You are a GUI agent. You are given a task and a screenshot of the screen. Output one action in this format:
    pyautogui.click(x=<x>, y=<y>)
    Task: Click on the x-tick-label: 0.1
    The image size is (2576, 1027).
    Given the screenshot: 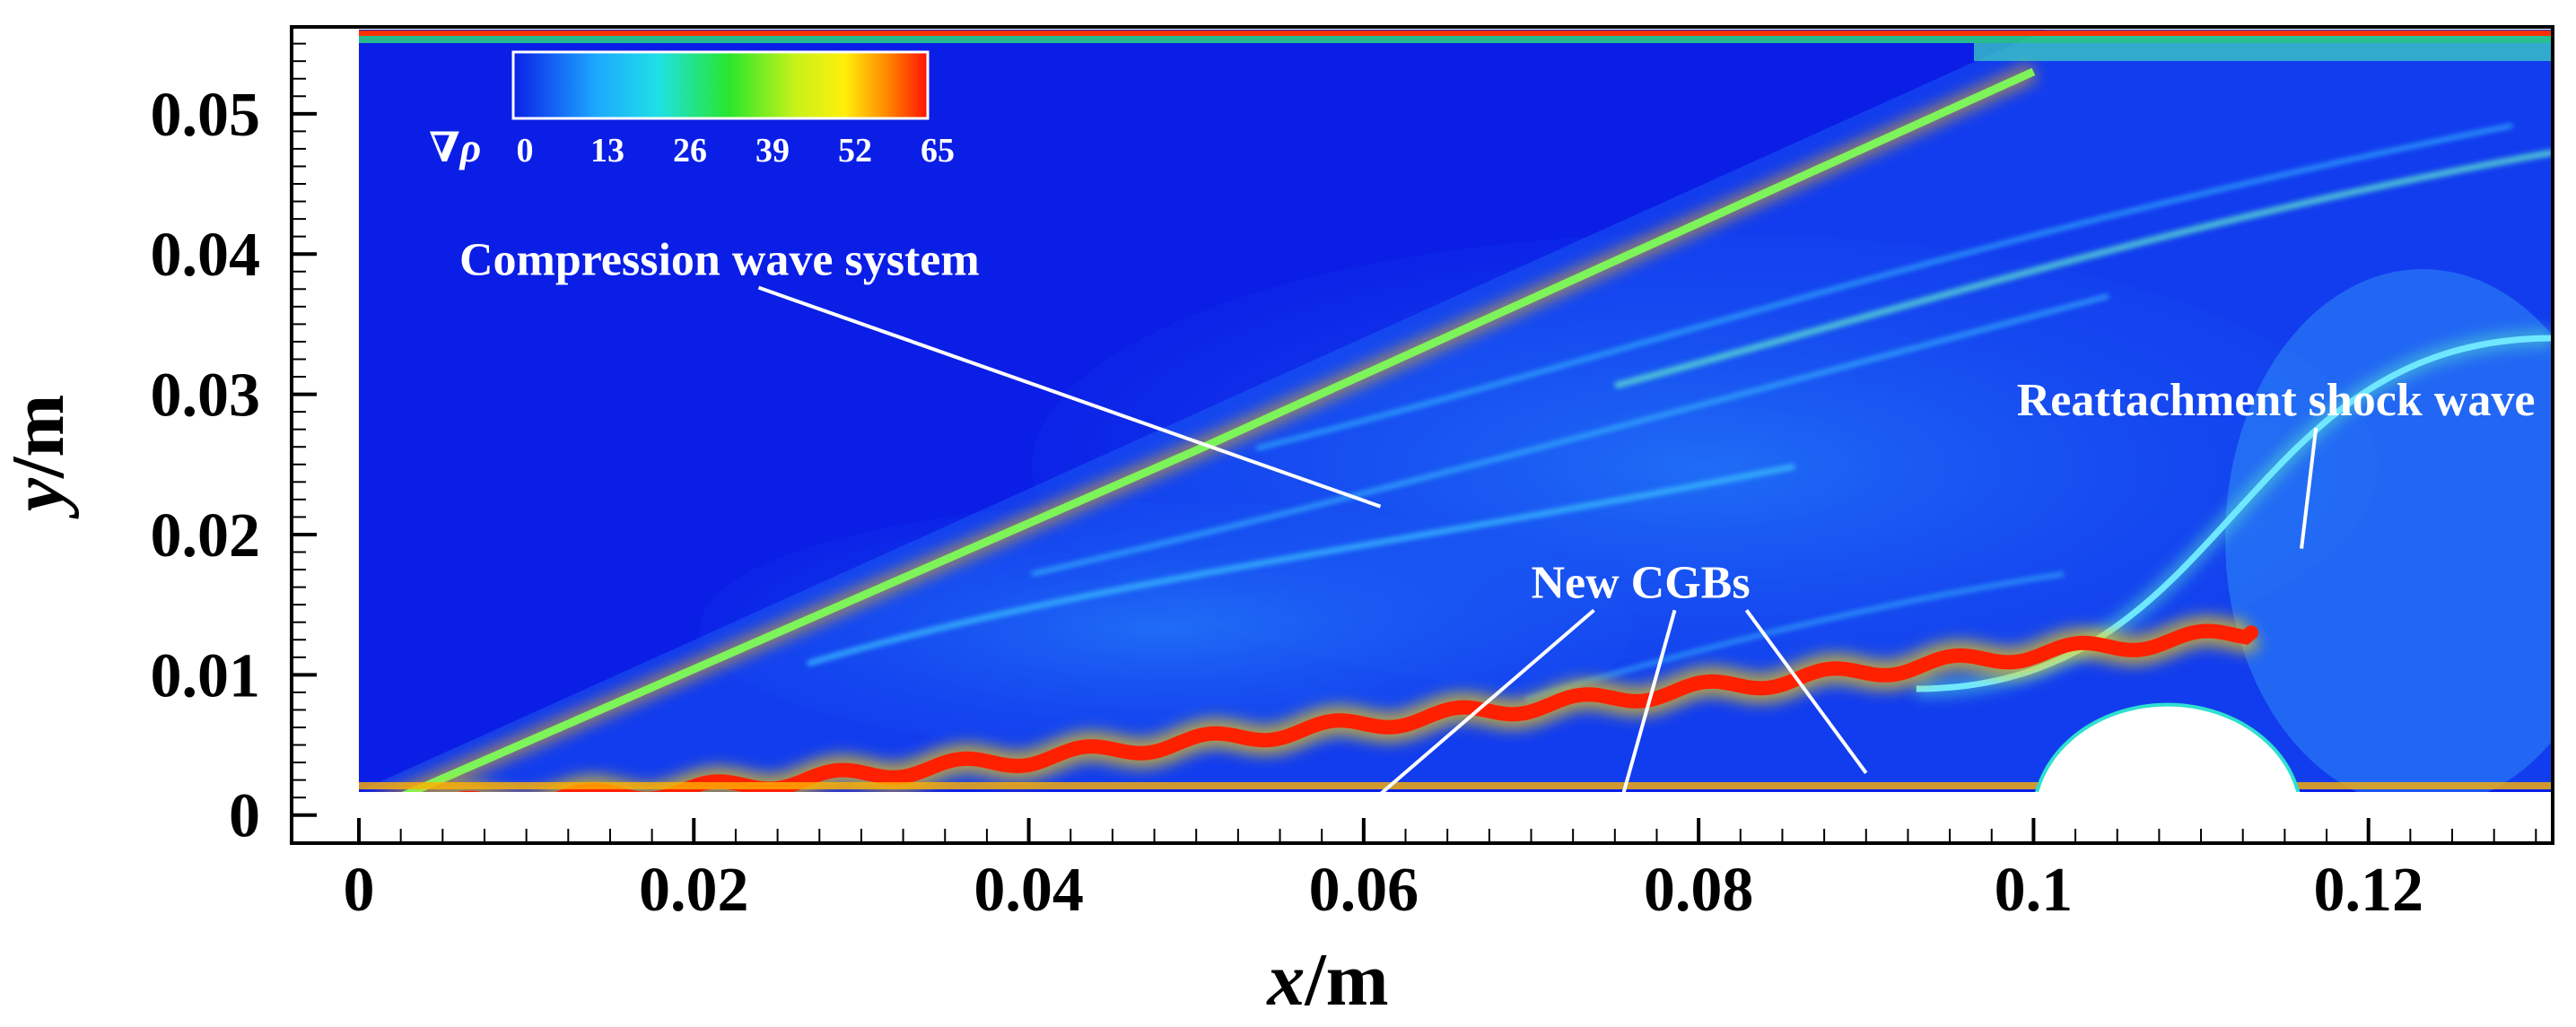 What is the action you would take?
    pyautogui.click(x=2034, y=890)
    